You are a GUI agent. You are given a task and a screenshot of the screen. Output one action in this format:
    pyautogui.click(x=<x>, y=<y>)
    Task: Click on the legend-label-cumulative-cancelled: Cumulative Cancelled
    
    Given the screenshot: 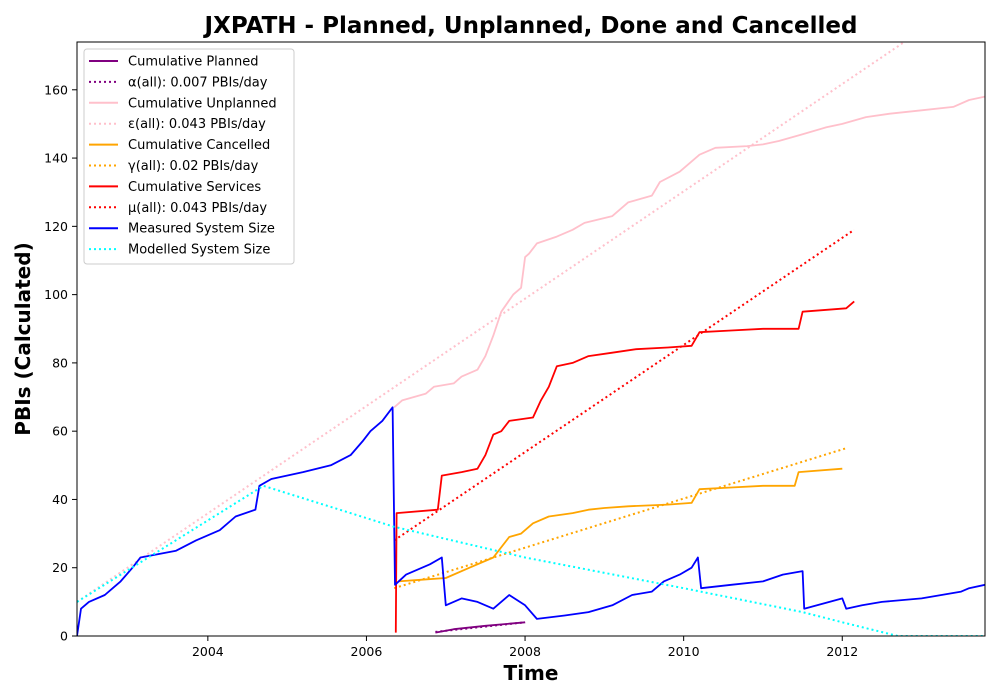 What is the action you would take?
    pyautogui.click(x=199, y=145)
    